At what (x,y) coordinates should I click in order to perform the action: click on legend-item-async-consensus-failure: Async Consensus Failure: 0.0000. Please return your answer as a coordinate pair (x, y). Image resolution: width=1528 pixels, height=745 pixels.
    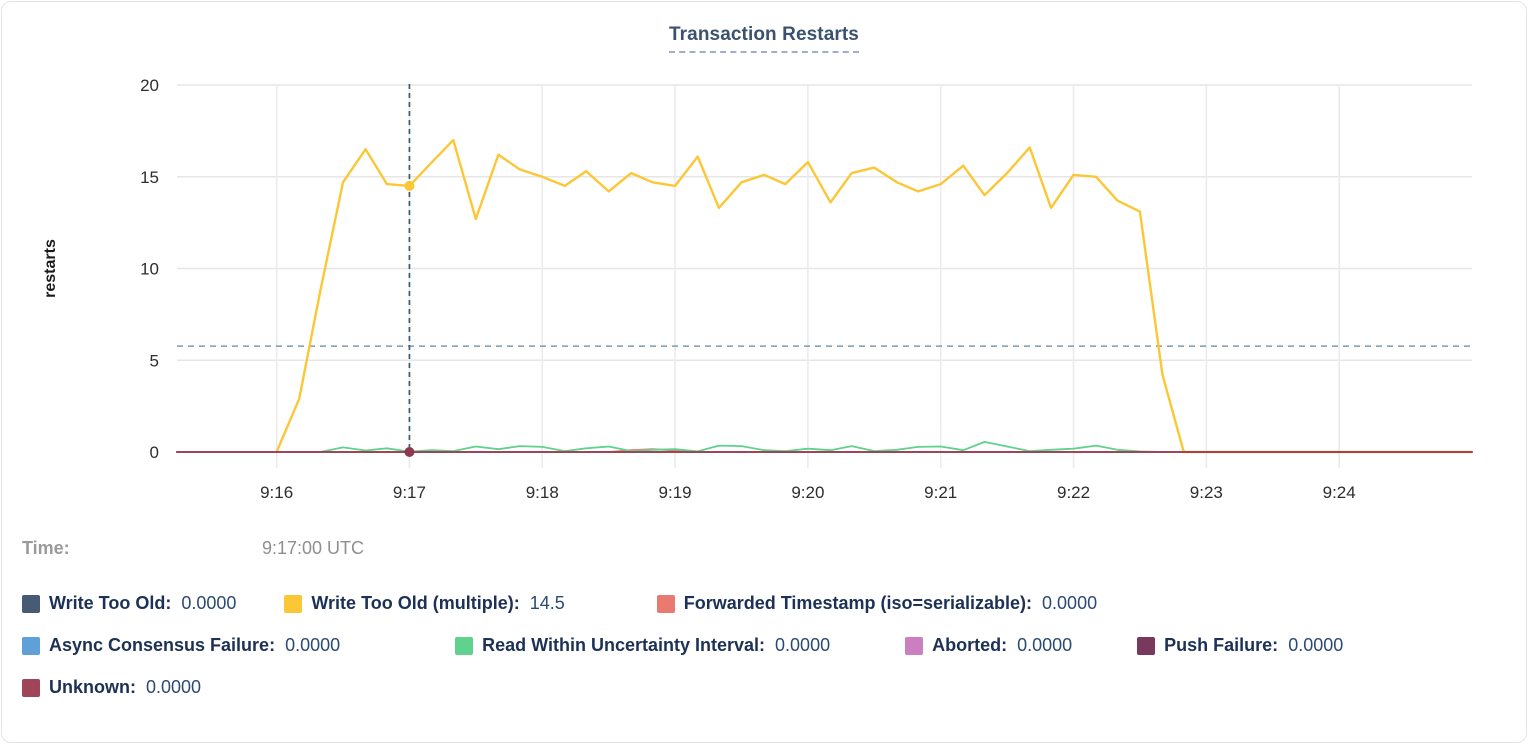
    Looking at the image, I should click on (181, 645).